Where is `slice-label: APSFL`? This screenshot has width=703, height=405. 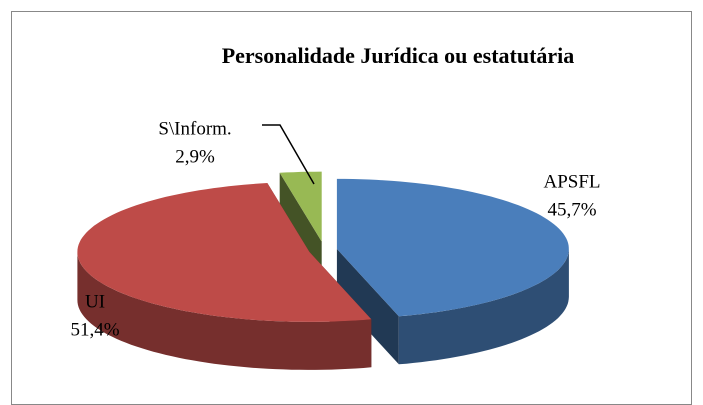 slice-label: APSFL is located at coordinates (571, 181).